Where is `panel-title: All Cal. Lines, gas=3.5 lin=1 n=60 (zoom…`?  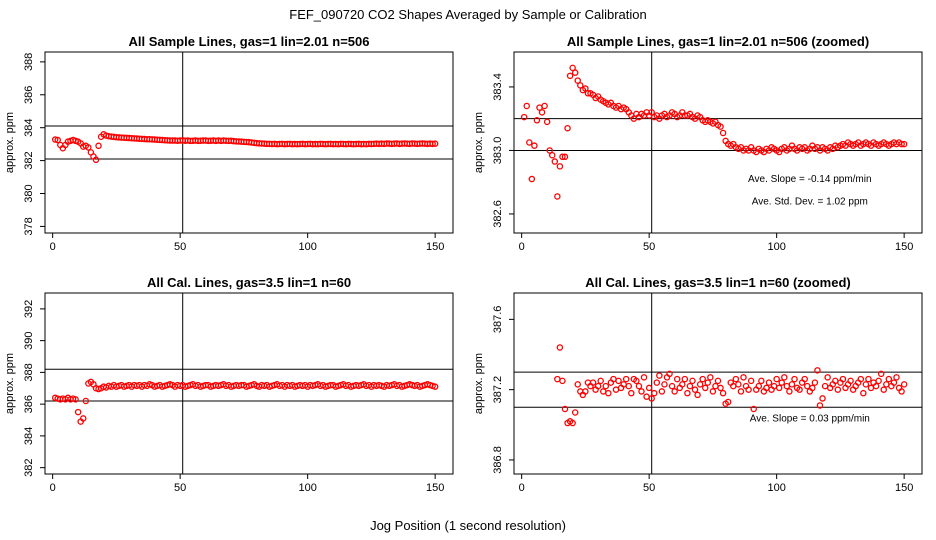
panel-title: All Cal. Lines, gas=3.5 lin=1 n=60 (zoom… is located at coordinates (718, 282).